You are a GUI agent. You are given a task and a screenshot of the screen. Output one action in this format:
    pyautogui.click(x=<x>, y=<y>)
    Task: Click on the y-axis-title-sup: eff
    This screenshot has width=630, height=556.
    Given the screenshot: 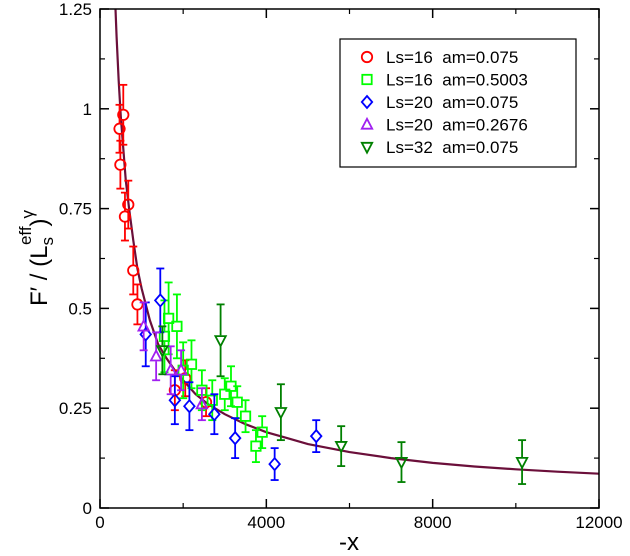 What is the action you would take?
    pyautogui.click(x=25, y=235)
    